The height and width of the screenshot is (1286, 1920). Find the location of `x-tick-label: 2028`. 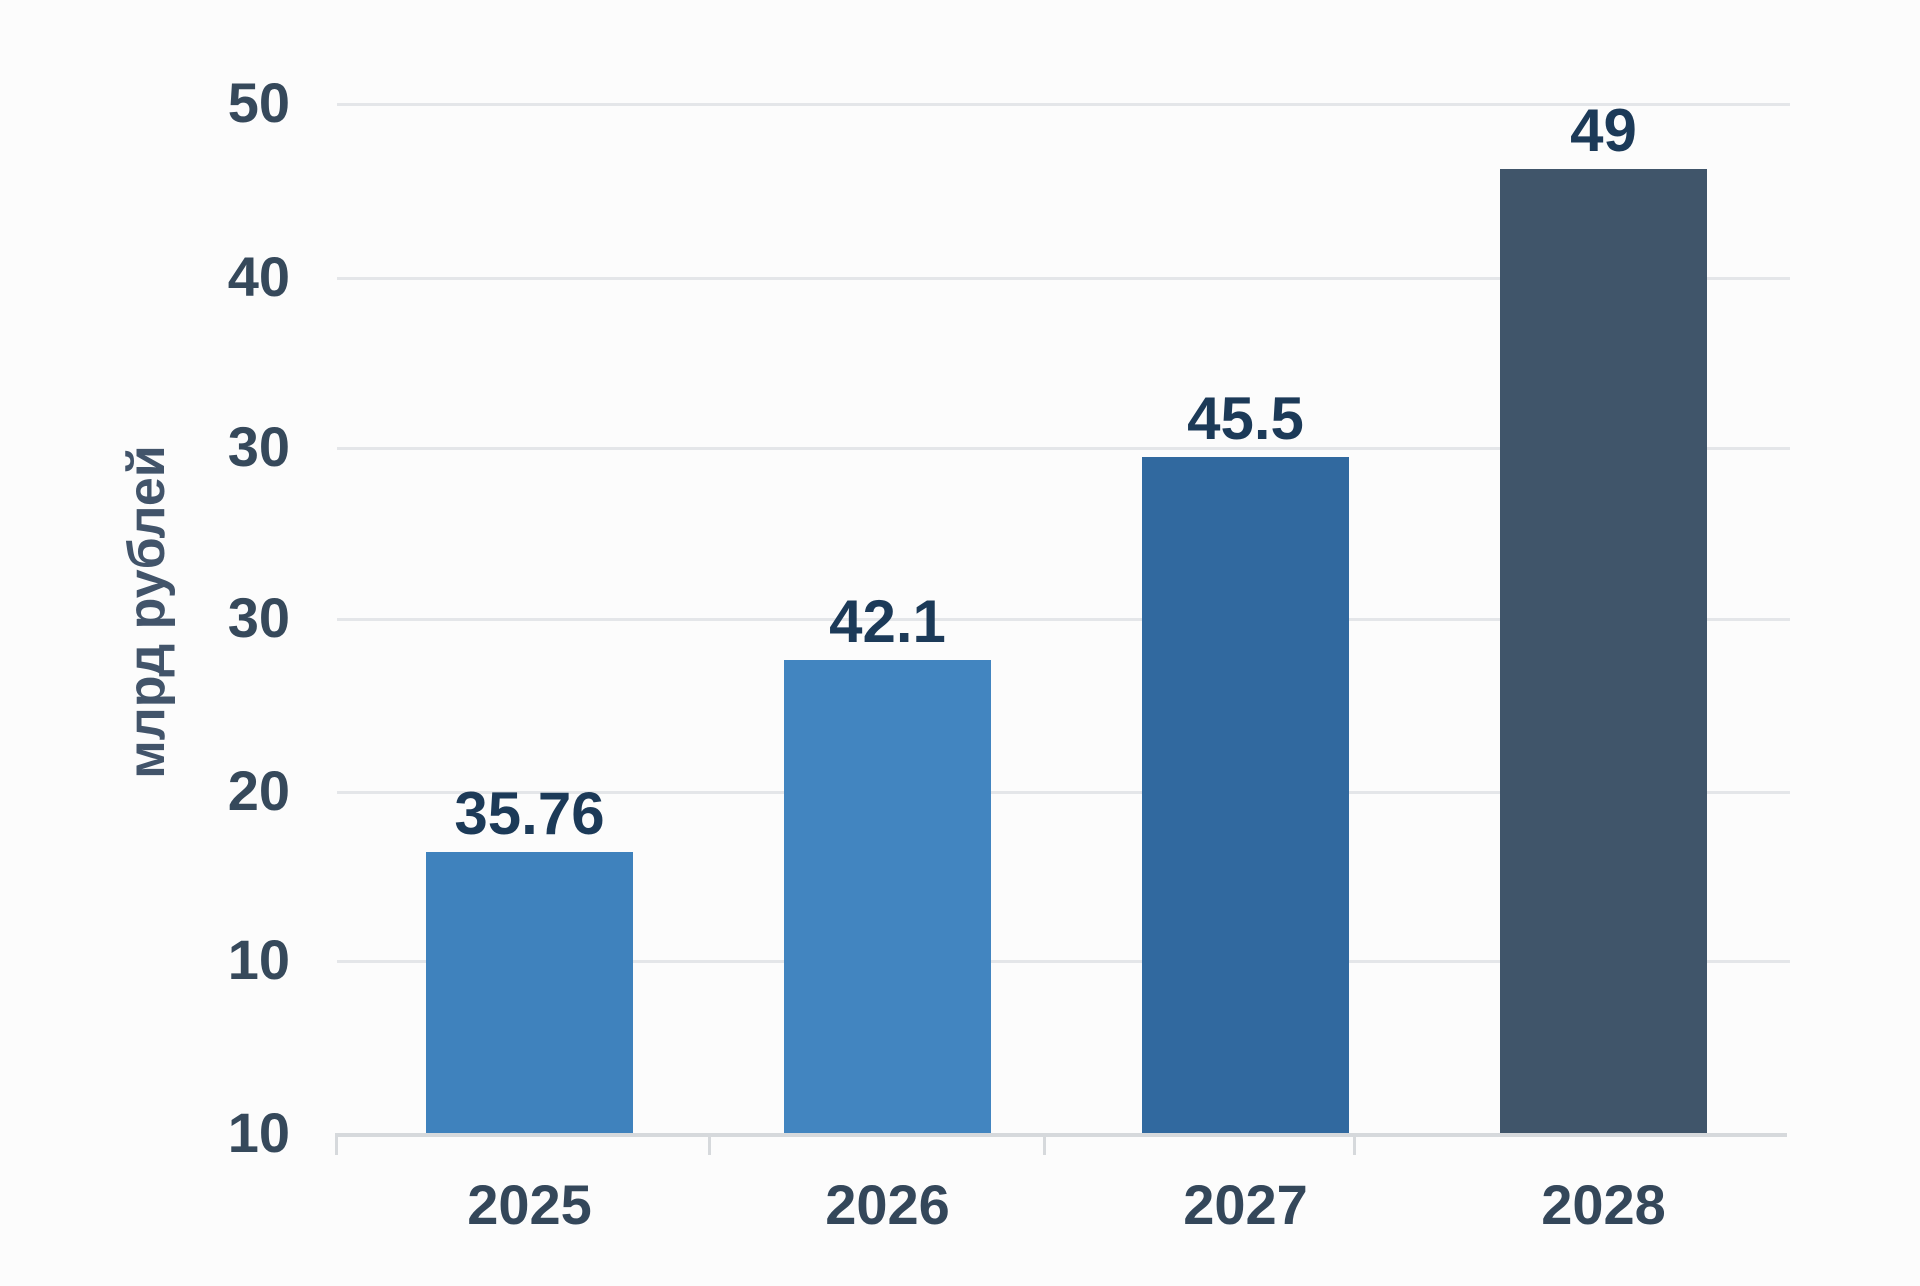

x-tick-label: 2028 is located at coordinates (1603, 1204).